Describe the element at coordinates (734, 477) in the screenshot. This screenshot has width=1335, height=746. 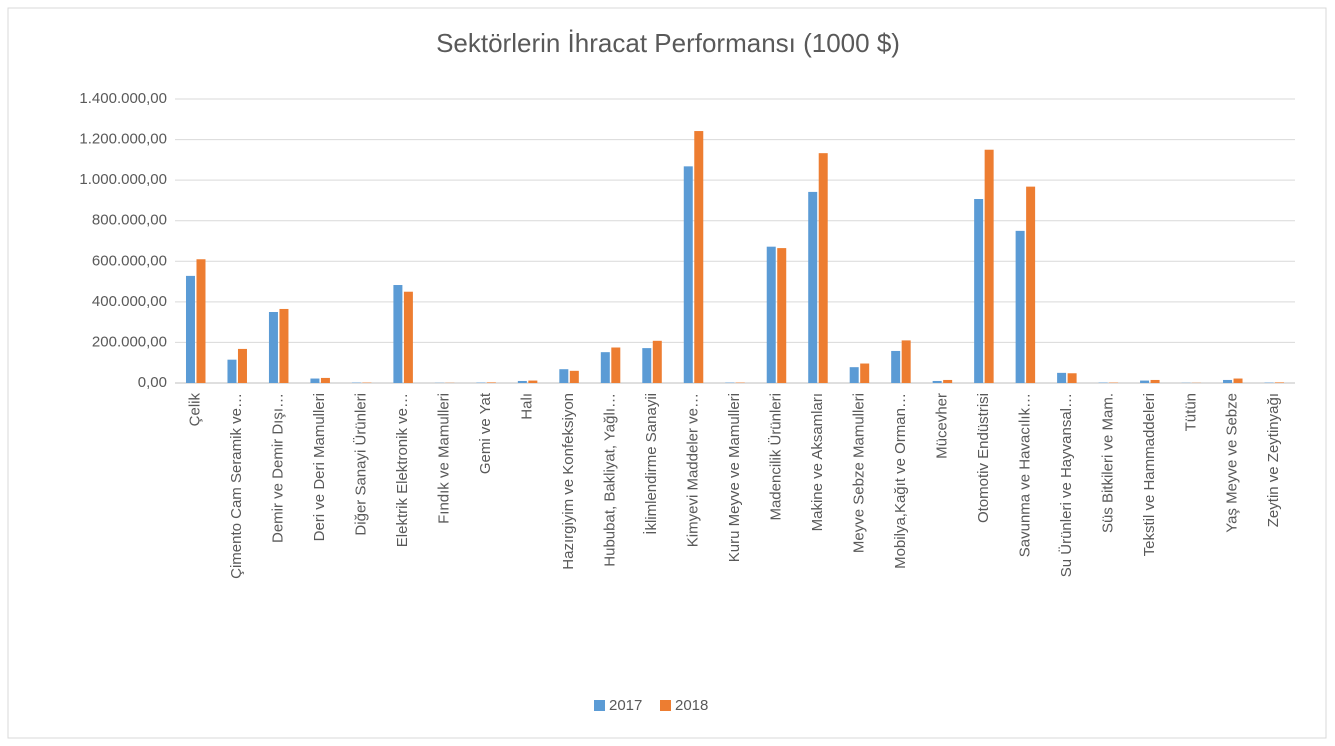
I see `x-tick-label: Kuru Meyve ve Mamulleri` at that location.